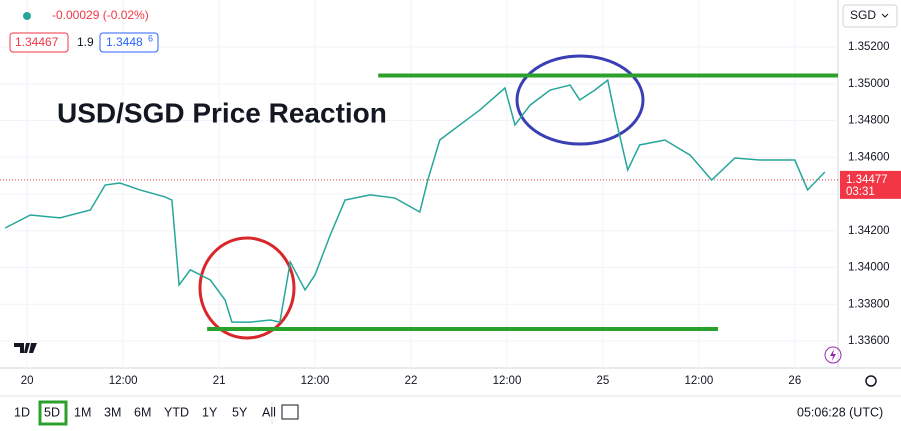 Image resolution: width=901 pixels, height=431 pixels. Describe the element at coordinates (603, 381) in the screenshot. I see `x-tick-label: 25` at that location.